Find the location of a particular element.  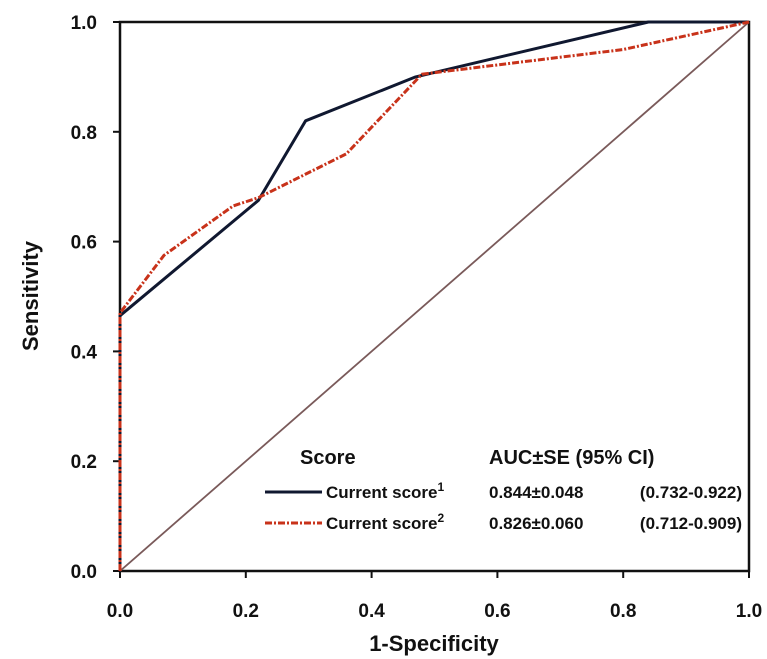

legend-ci-1: (0.732-0.922) is located at coordinates (691, 492).